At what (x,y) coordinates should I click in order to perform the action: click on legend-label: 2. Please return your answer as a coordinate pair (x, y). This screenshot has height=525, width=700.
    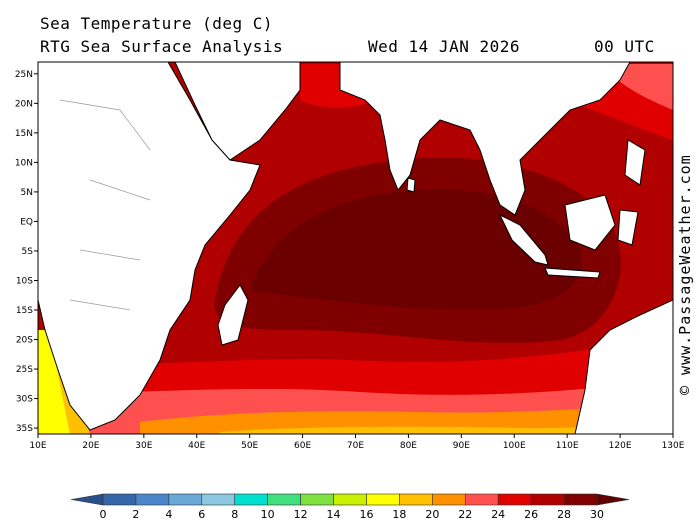
    Looking at the image, I should click on (135, 514).